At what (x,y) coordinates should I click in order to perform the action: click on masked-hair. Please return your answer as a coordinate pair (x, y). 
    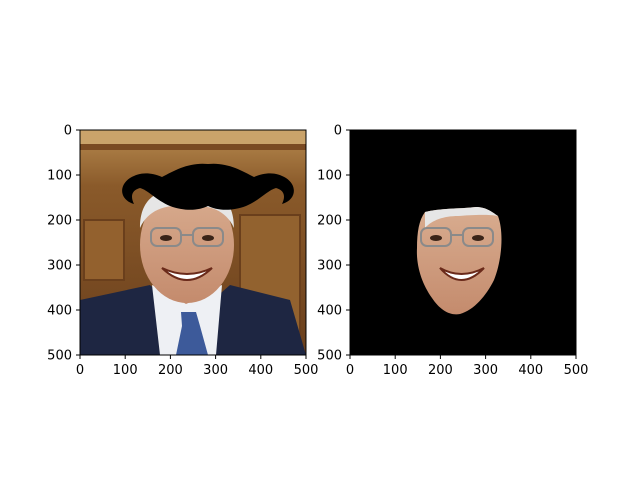
    Looking at the image, I should click on (461, 217).